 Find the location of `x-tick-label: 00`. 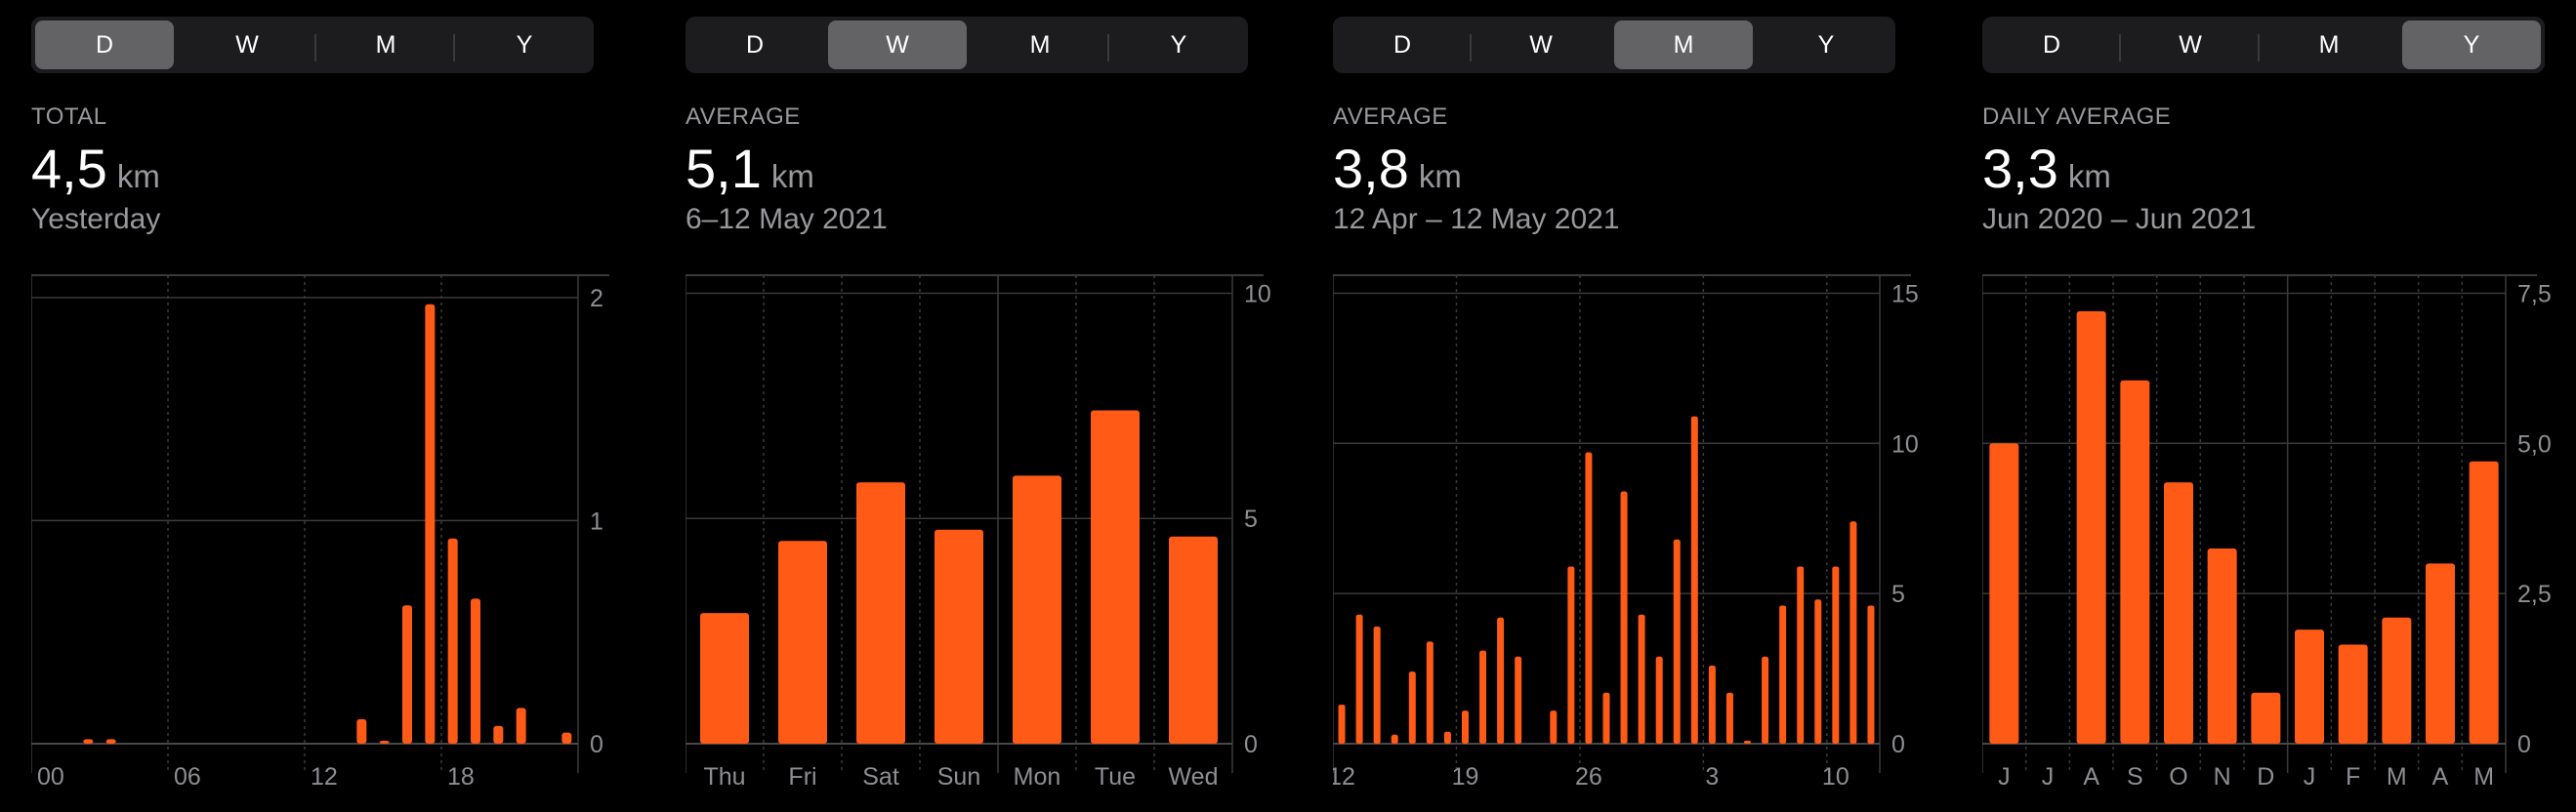

x-tick-label: 00 is located at coordinates (50, 777).